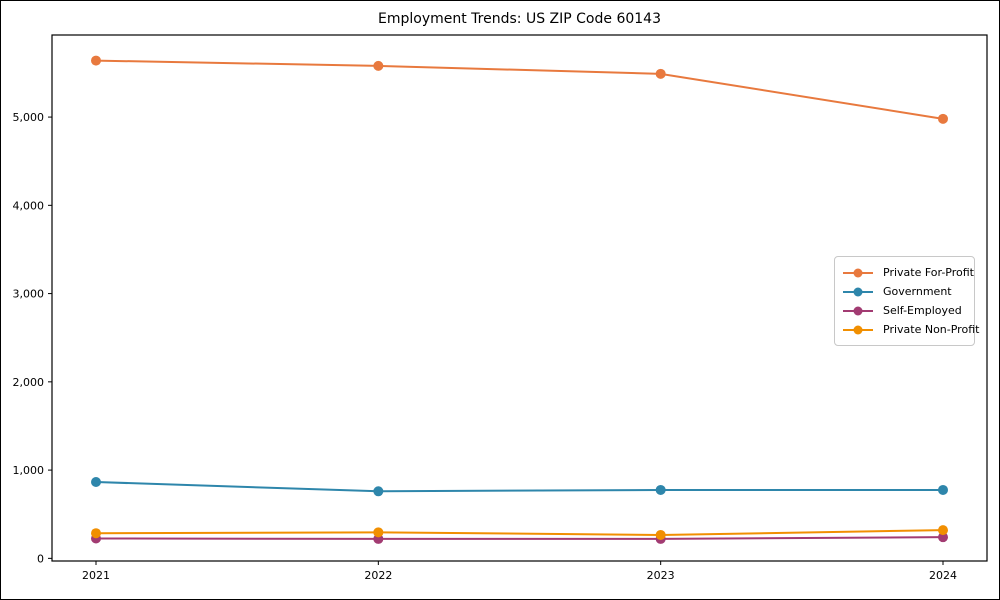 This screenshot has height=600, width=1000. Describe the element at coordinates (519, 89) in the screenshot. I see `series-line-private-for-profit` at that location.